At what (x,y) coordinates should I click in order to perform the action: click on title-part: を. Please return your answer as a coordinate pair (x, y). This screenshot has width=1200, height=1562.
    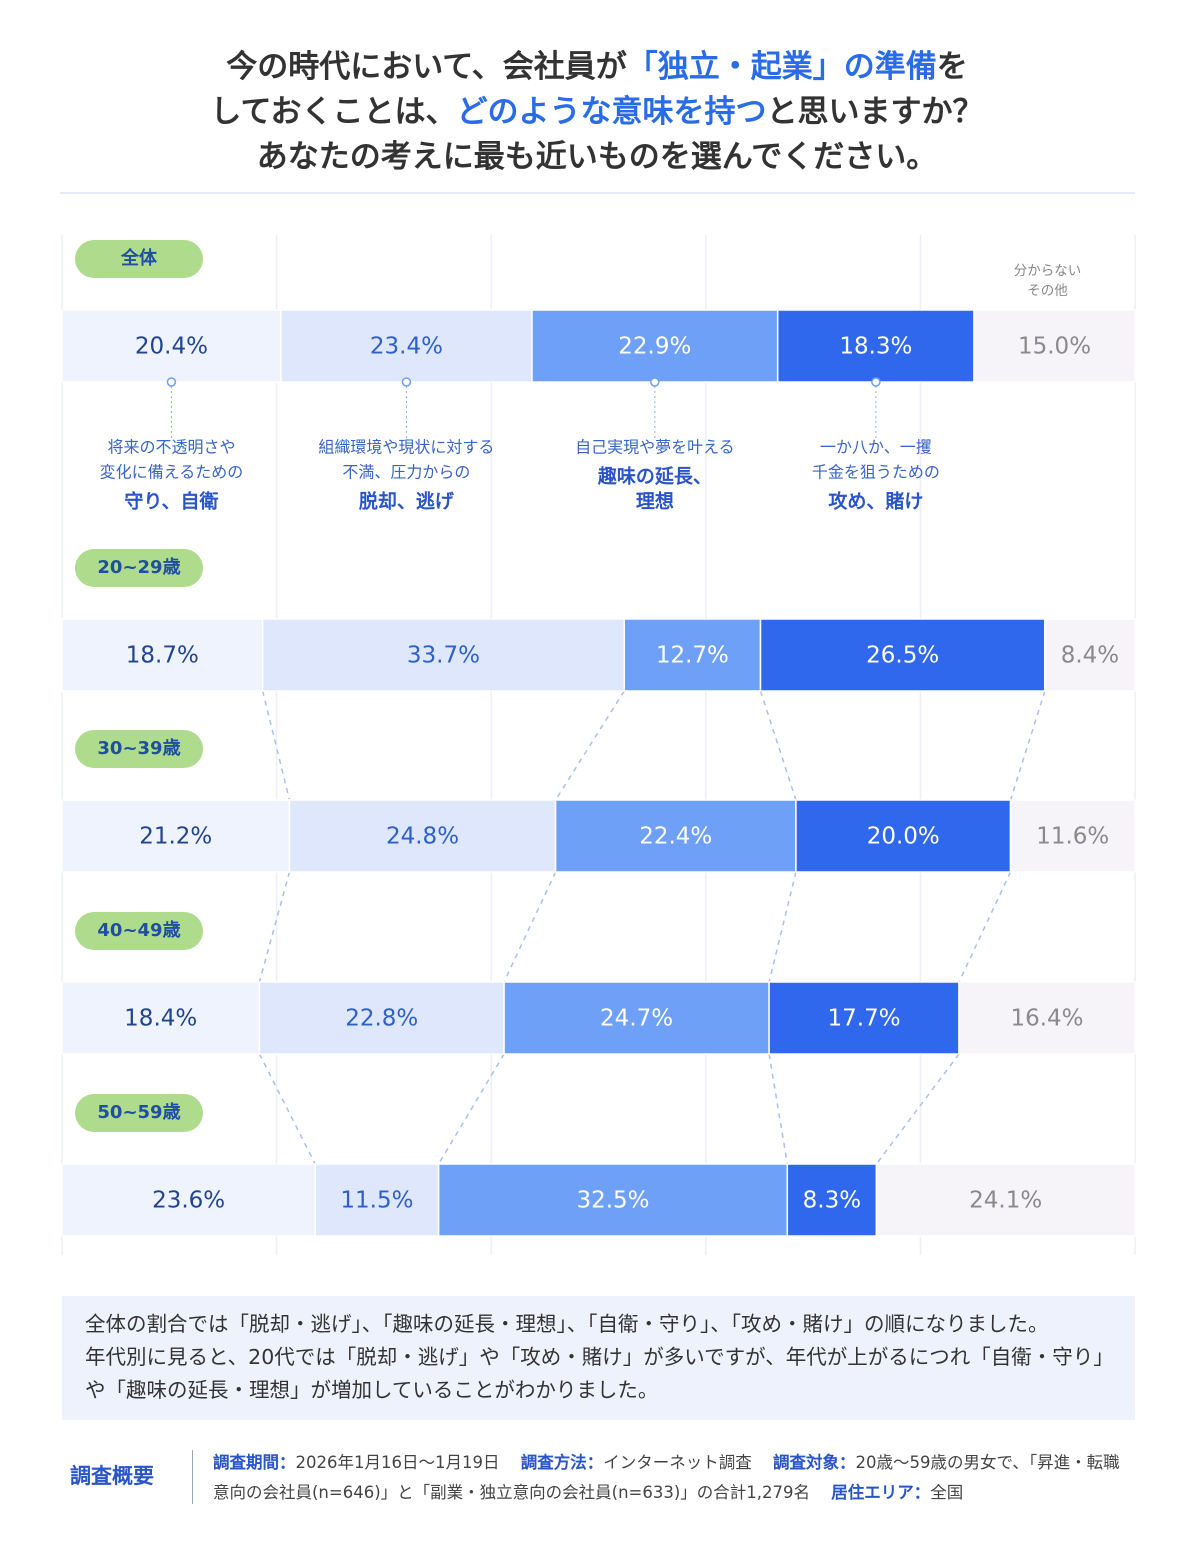
    Looking at the image, I should click on (952, 67).